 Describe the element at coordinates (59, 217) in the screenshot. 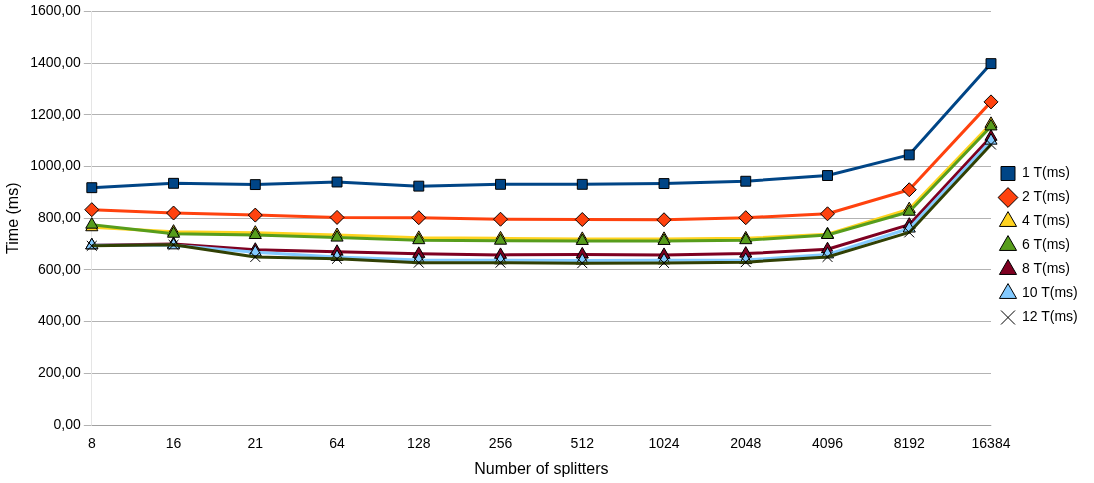

I see `y-tick-label: 800,00` at that location.